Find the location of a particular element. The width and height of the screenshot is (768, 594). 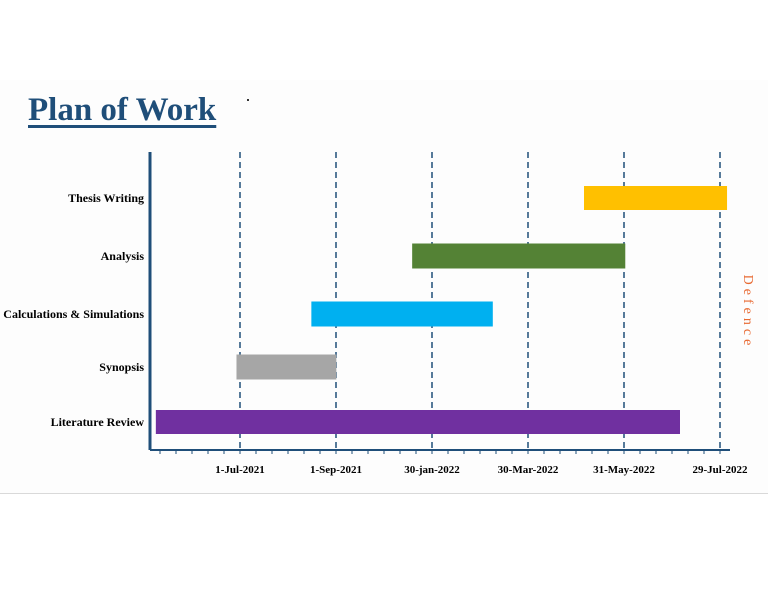

x-axis-minor-ticks is located at coordinates (440, 452).